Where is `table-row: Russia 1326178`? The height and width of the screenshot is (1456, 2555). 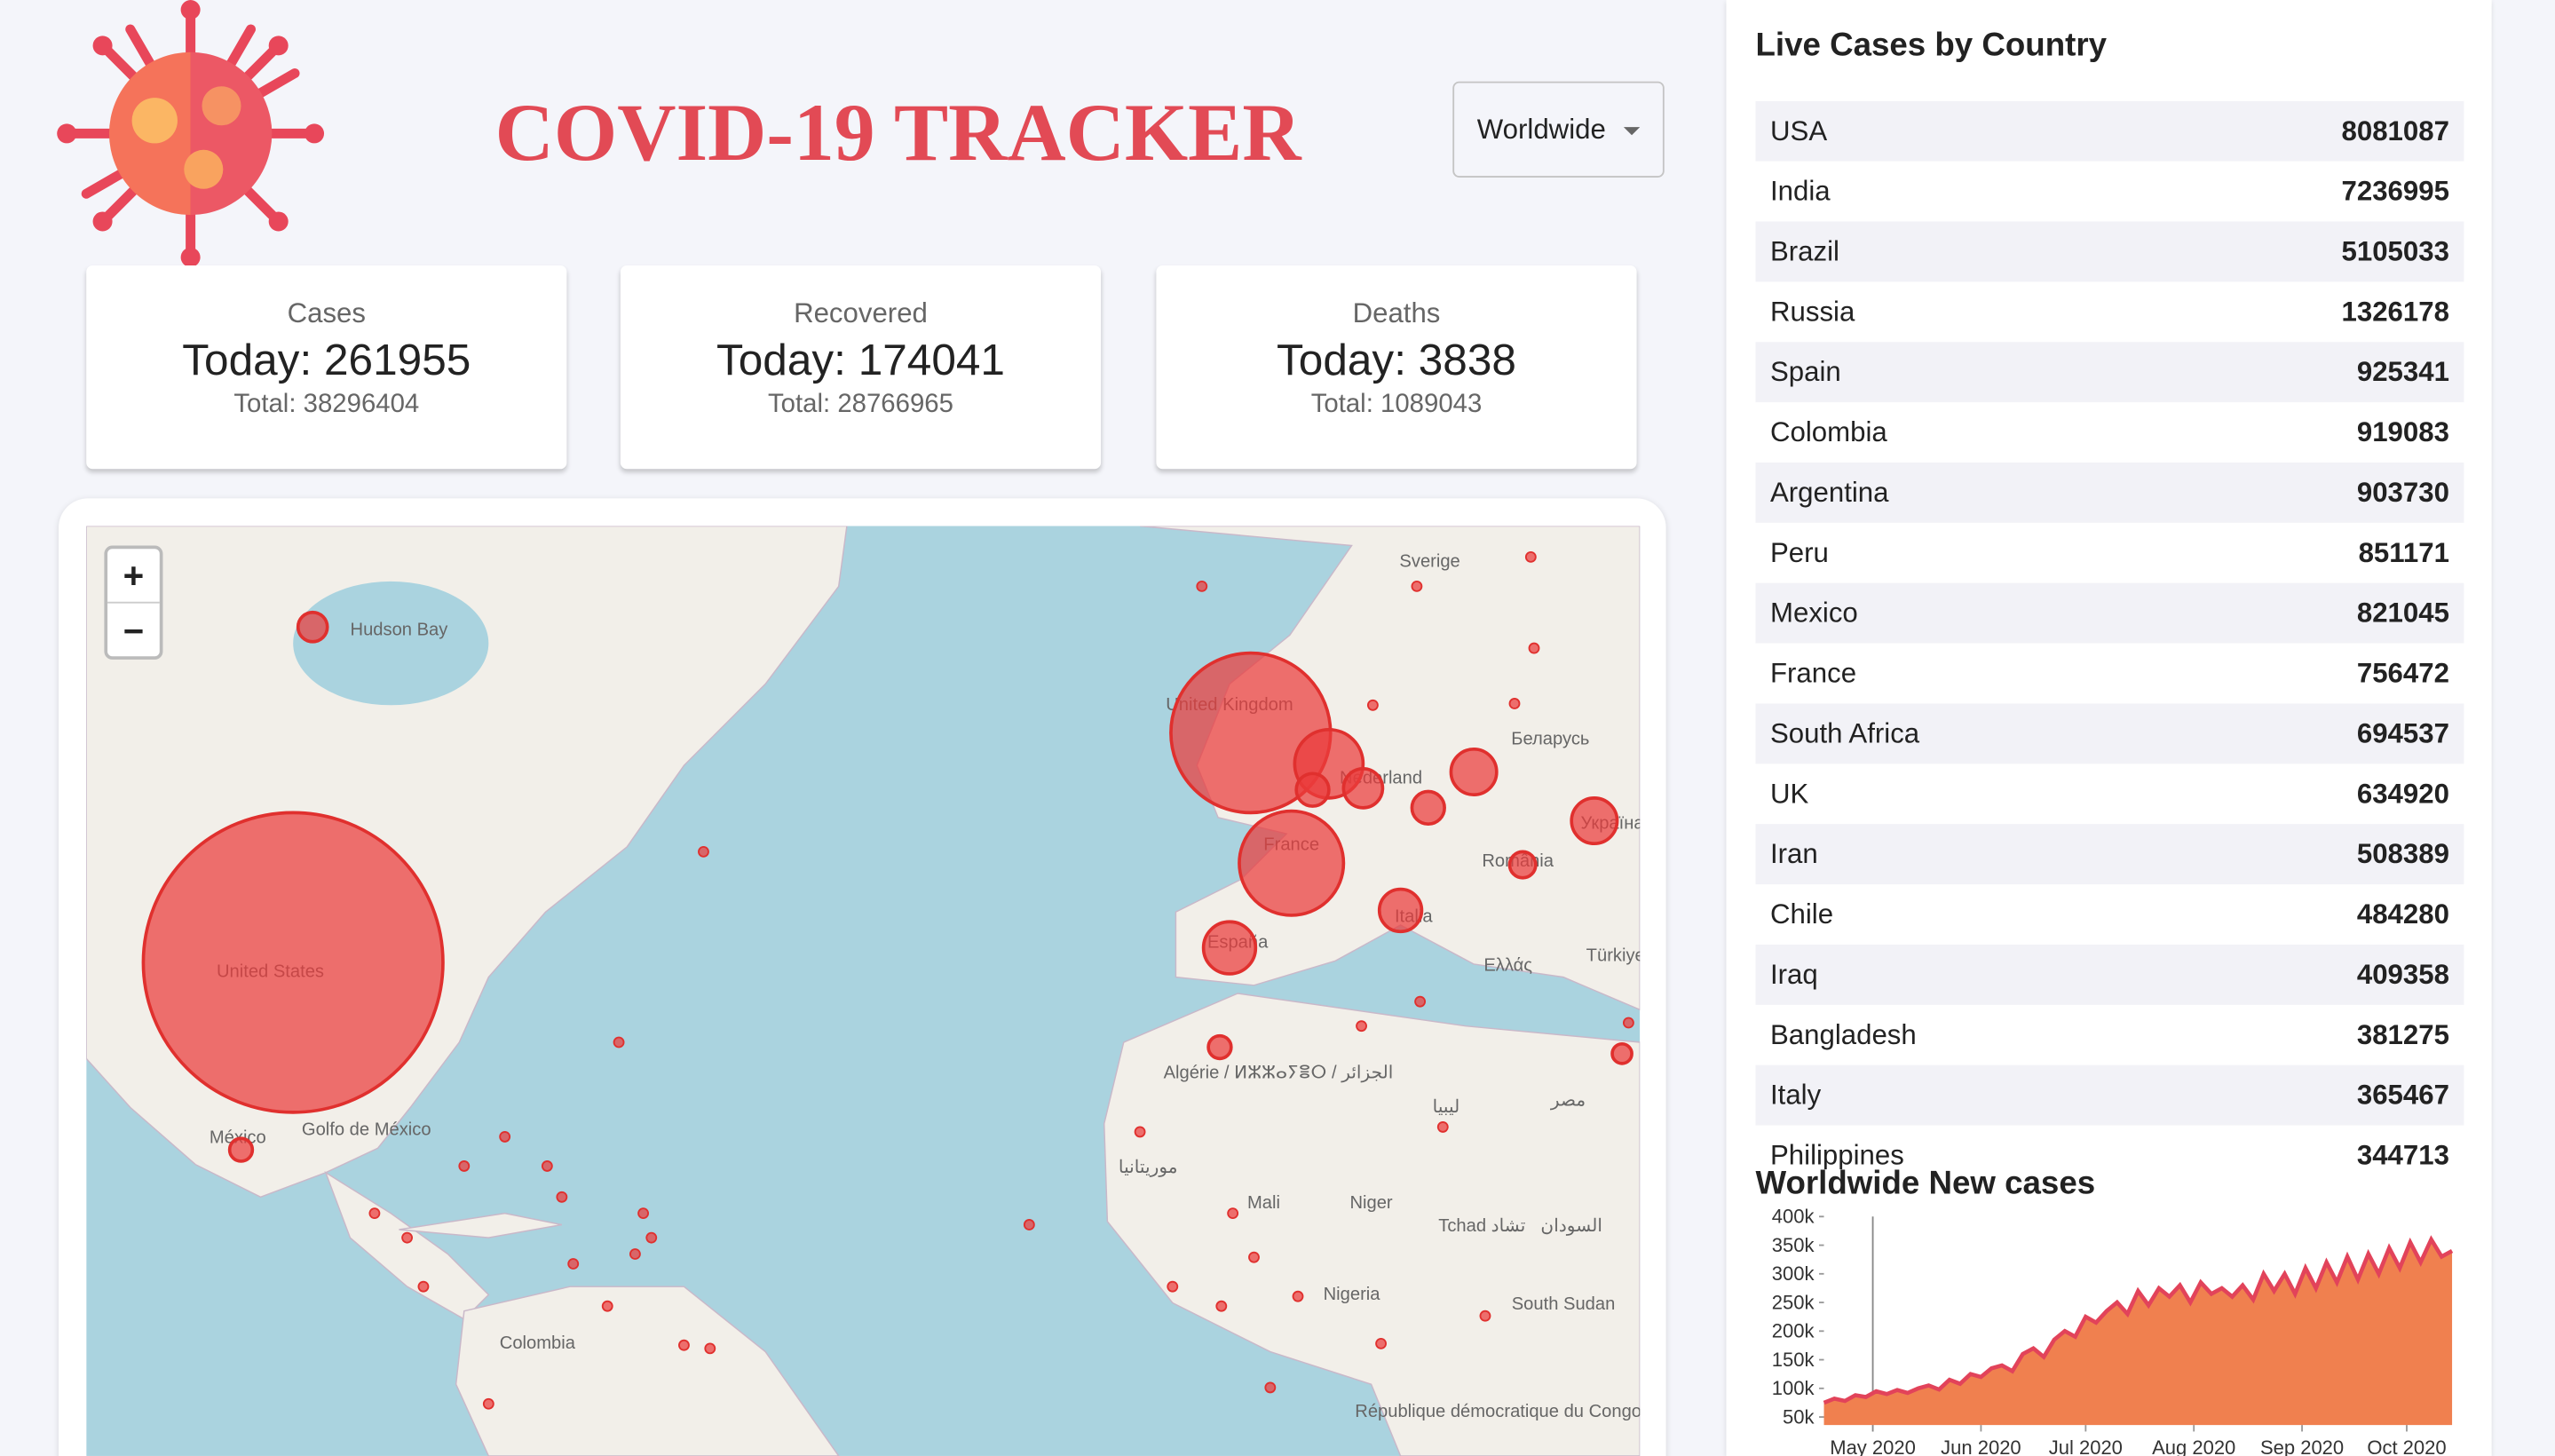
table-row: Russia 1326178 is located at coordinates (2109, 311).